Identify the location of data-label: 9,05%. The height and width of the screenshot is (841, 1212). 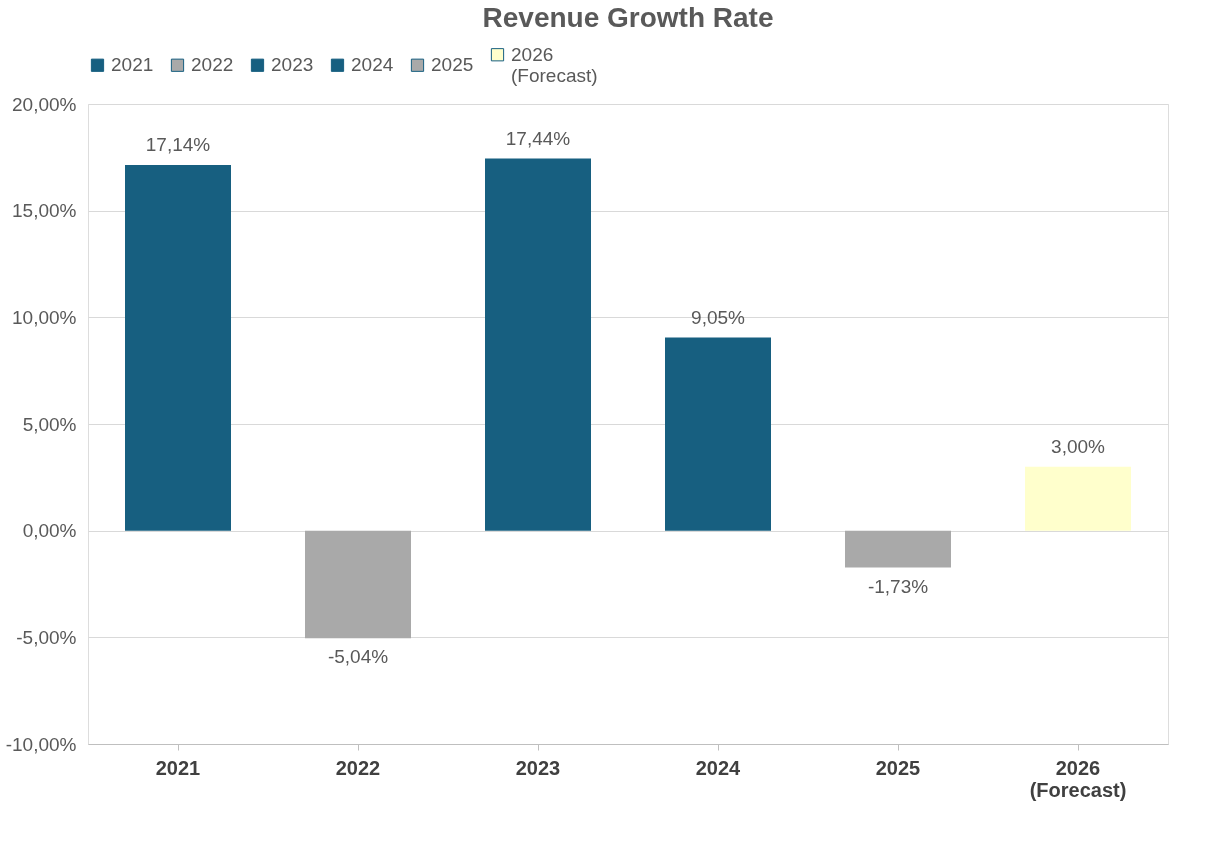
(718, 317).